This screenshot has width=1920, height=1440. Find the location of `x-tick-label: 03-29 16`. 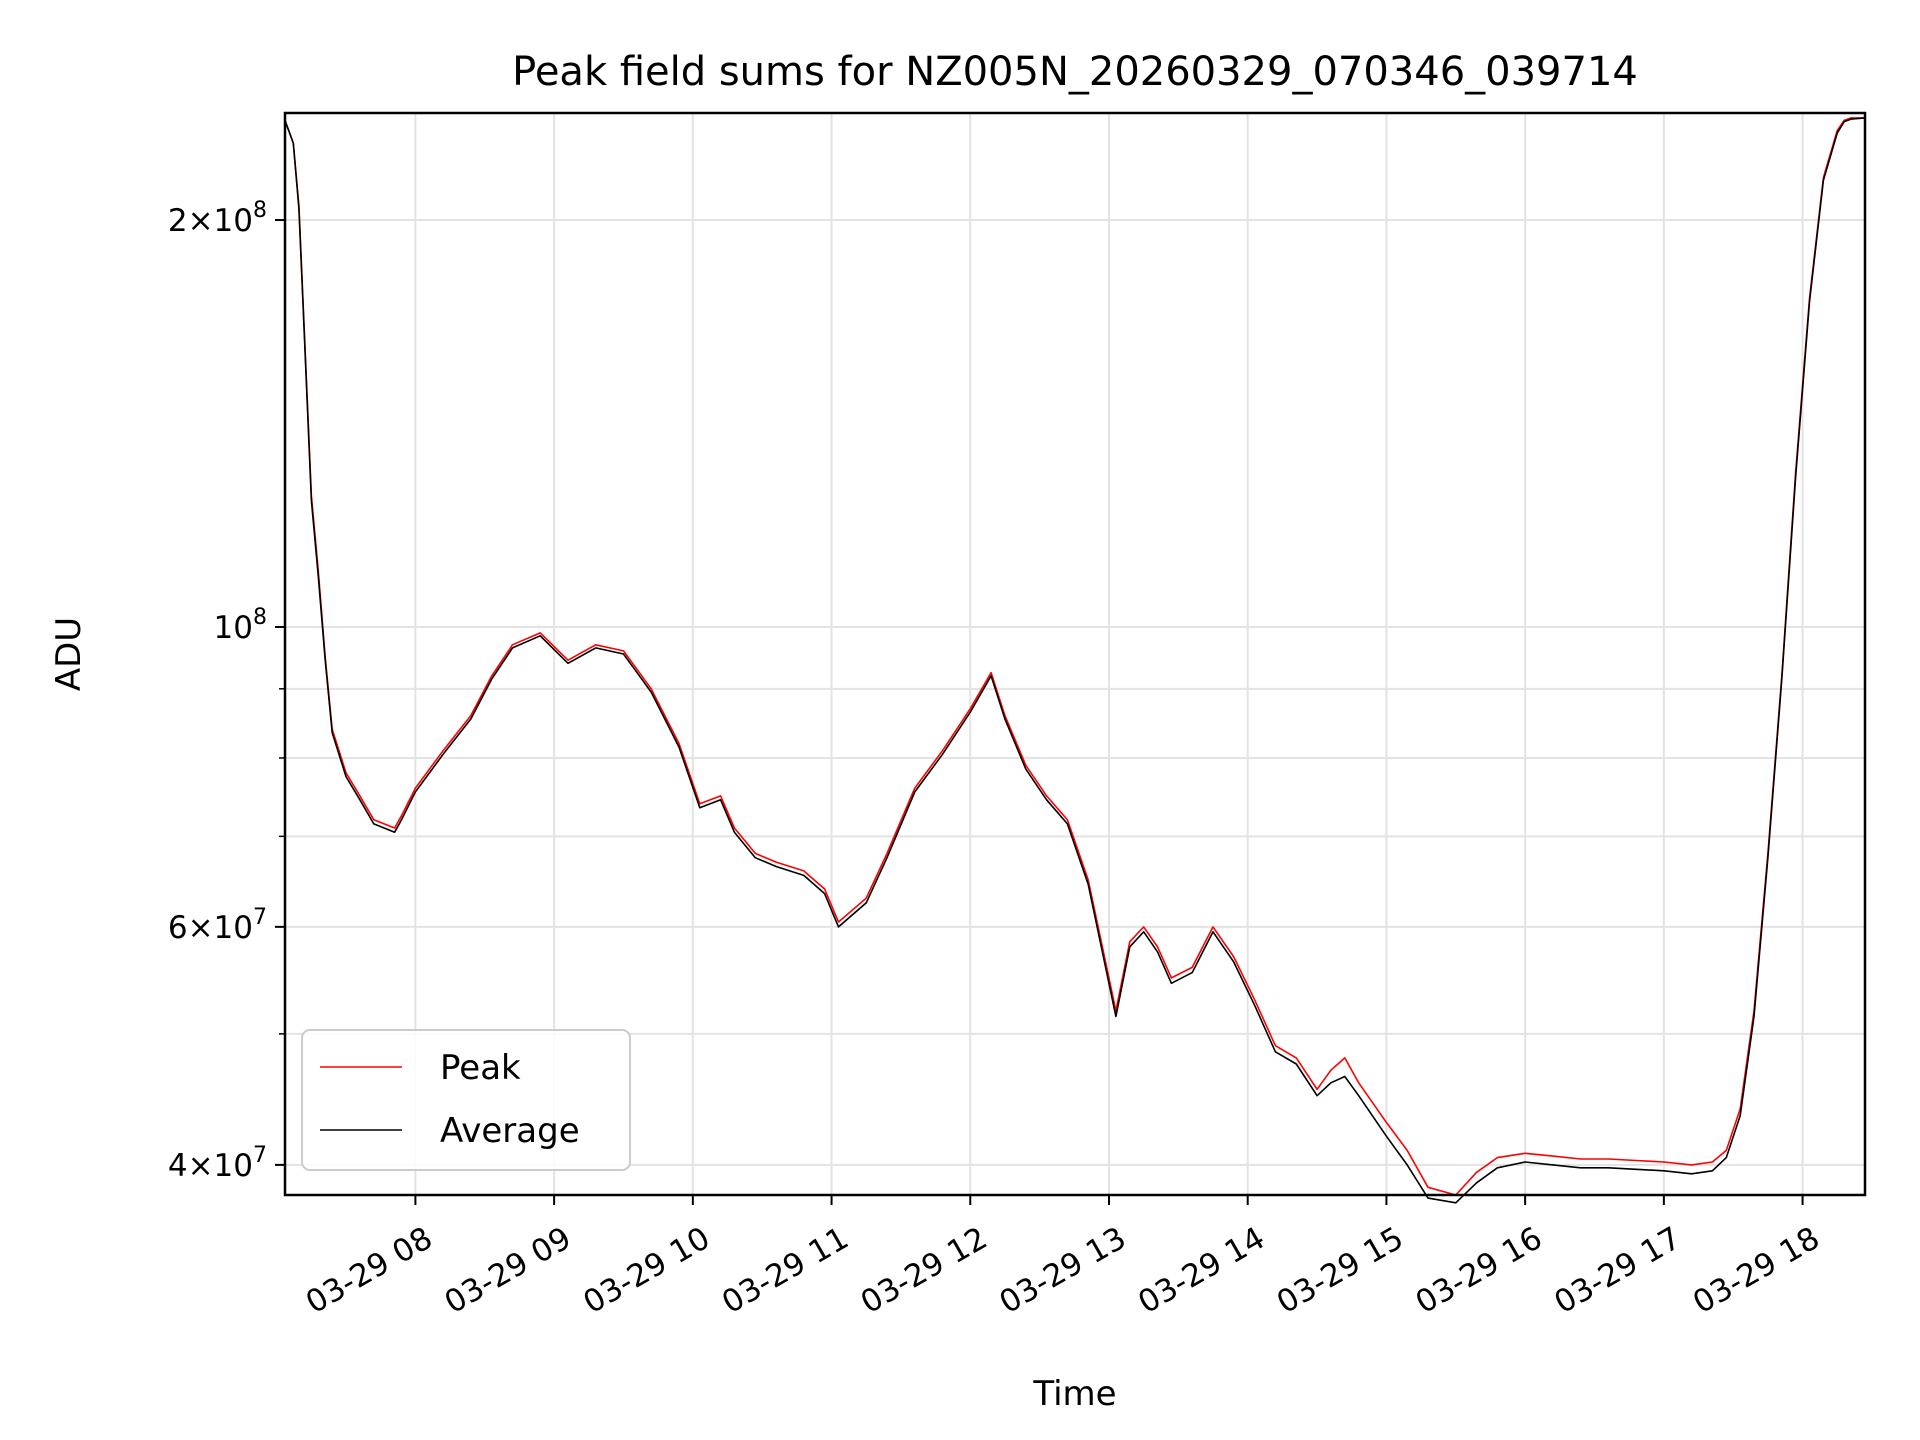

x-tick-label: 03-29 16 is located at coordinates (1479, 1270).